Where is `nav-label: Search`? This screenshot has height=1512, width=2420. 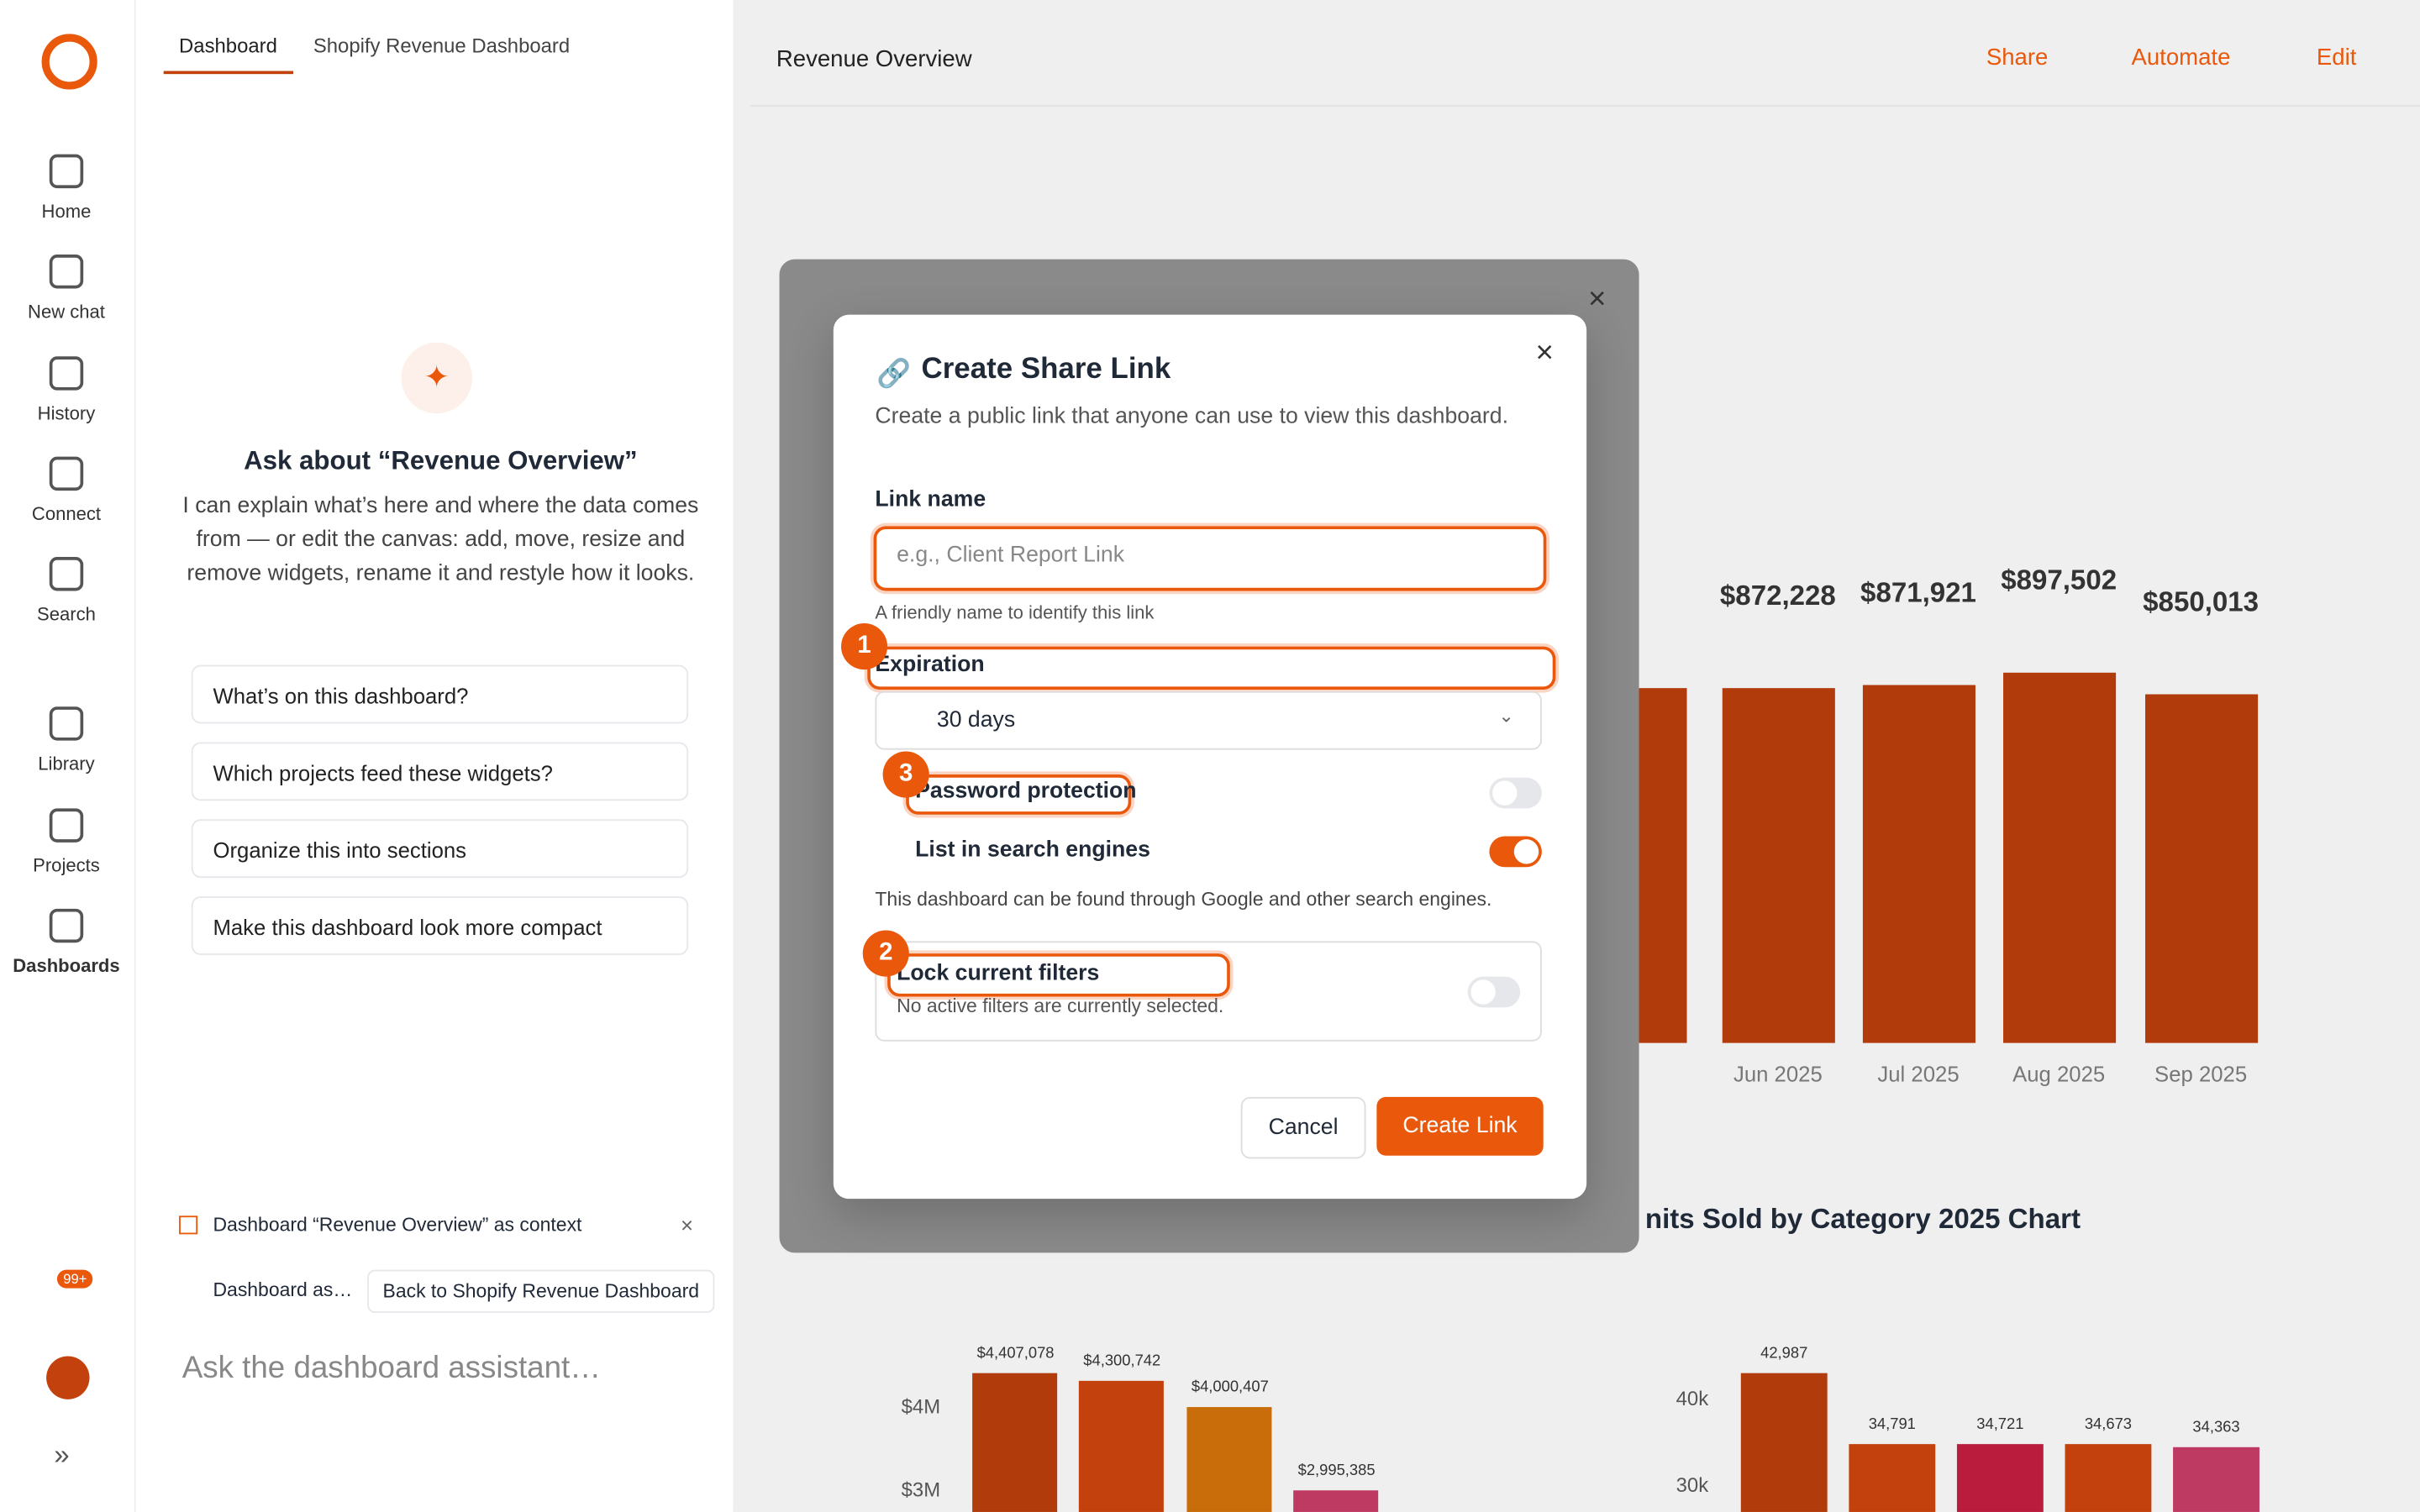 nav-label: Search is located at coordinates (66, 614).